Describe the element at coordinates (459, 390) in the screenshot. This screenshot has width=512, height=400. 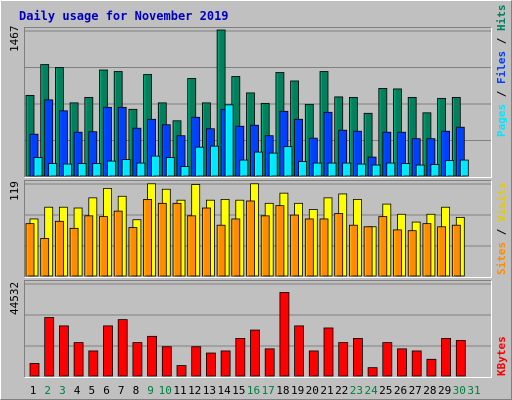
I see `x-tick-label: 30` at that location.